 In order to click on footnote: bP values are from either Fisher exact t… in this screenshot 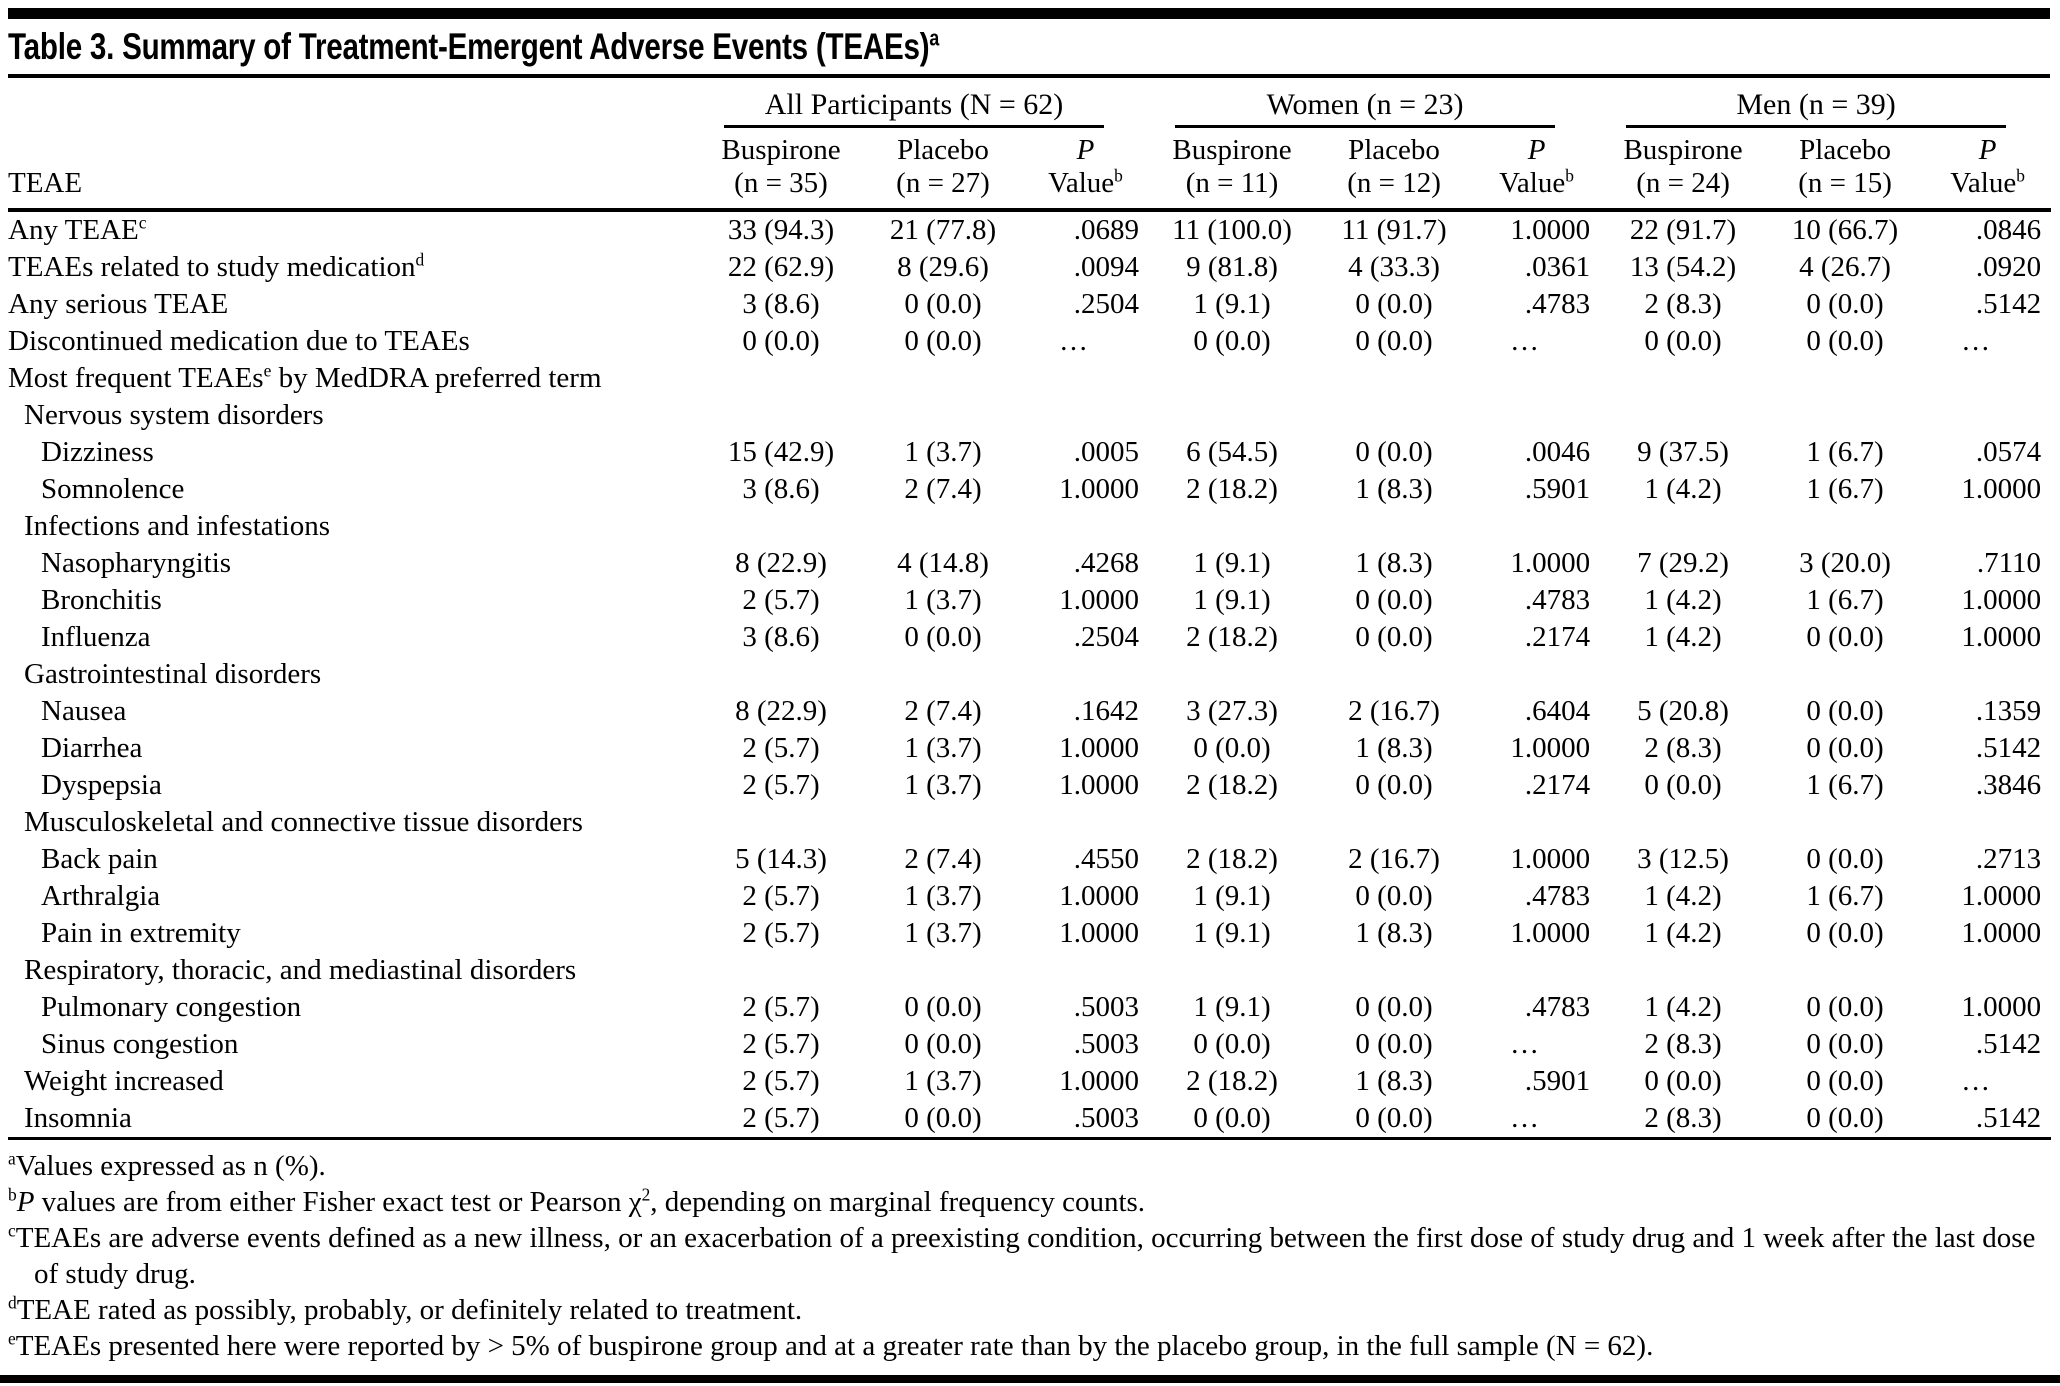, I will do `click(1029, 1202)`.